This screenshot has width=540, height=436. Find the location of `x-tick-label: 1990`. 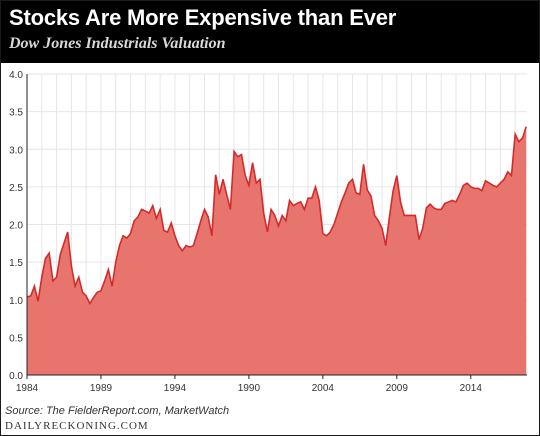

x-tick-label: 1990 is located at coordinates (249, 388).